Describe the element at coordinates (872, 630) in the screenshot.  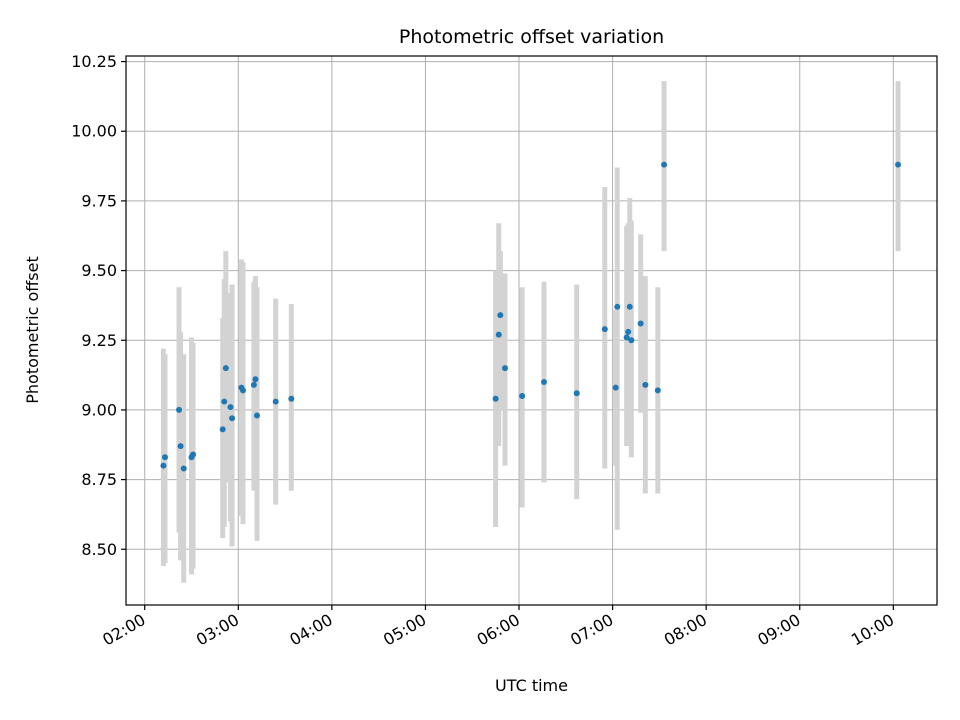
I see `x-tick-label: 10:00` at that location.